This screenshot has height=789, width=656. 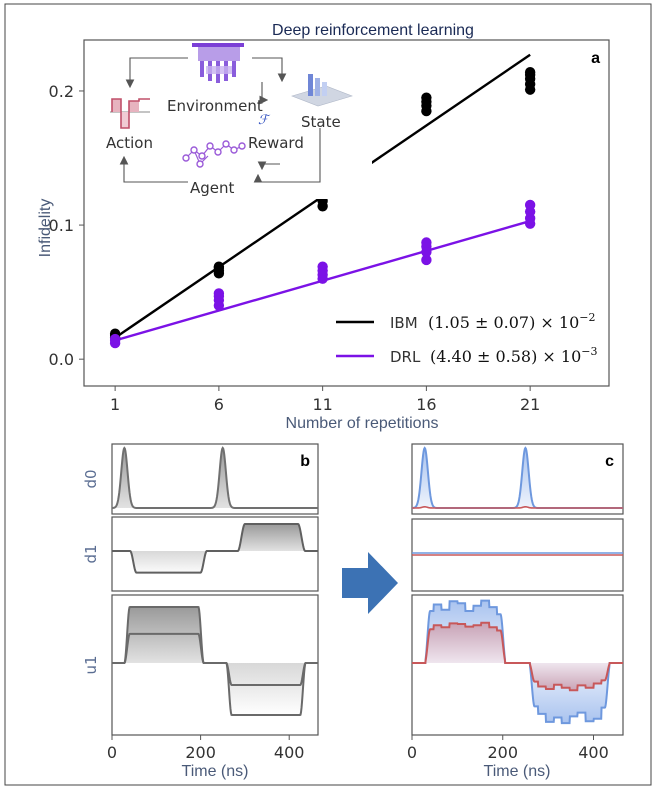 I want to click on inset-agent-label: Agent, so click(x=212, y=188).